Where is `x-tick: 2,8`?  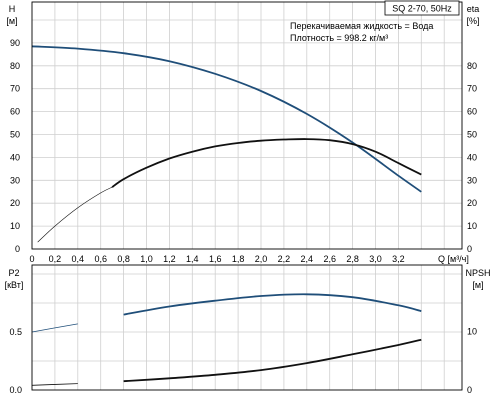
x-tick: 2,8 is located at coordinates (352, 259).